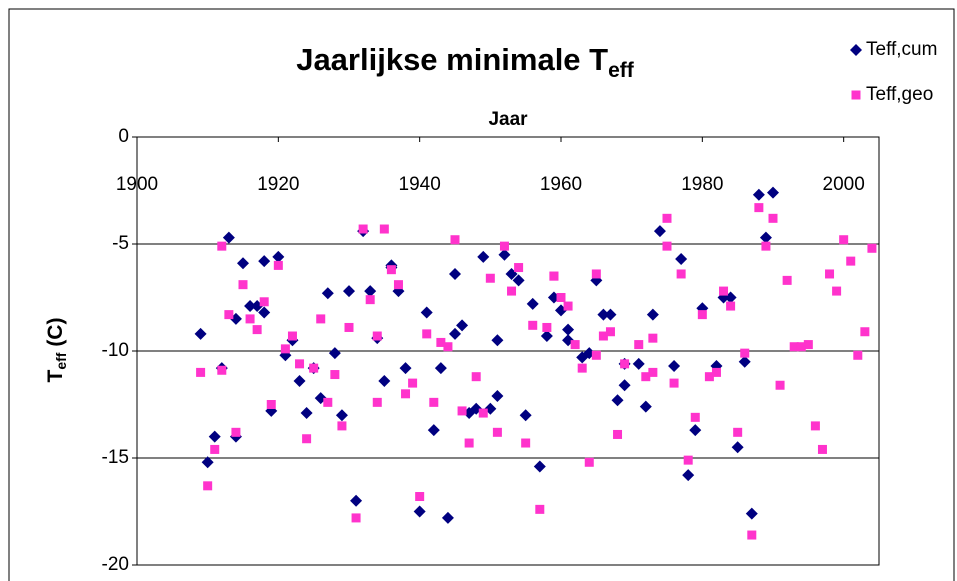 The image size is (957, 581). I want to click on y-tick-label: -20, so click(115, 564).